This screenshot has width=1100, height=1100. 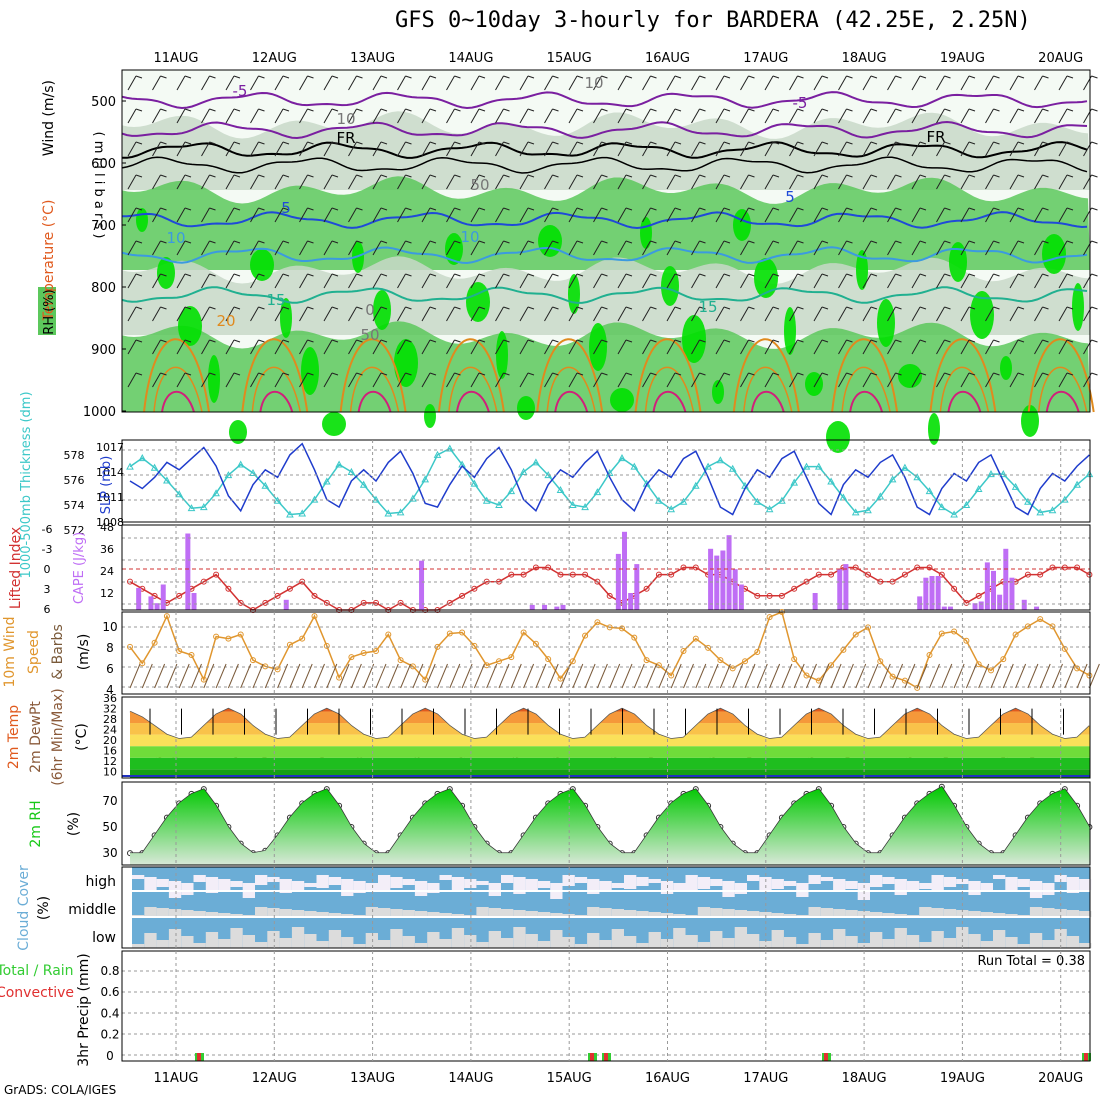 What do you see at coordinates (37, 993) in the screenshot?
I see `precip-label-2: Convective` at bounding box center [37, 993].